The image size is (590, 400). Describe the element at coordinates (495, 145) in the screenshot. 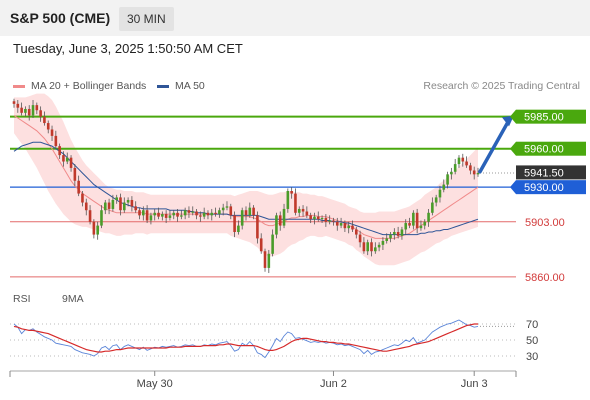

I see `forecast-arrow-shaft` at that location.